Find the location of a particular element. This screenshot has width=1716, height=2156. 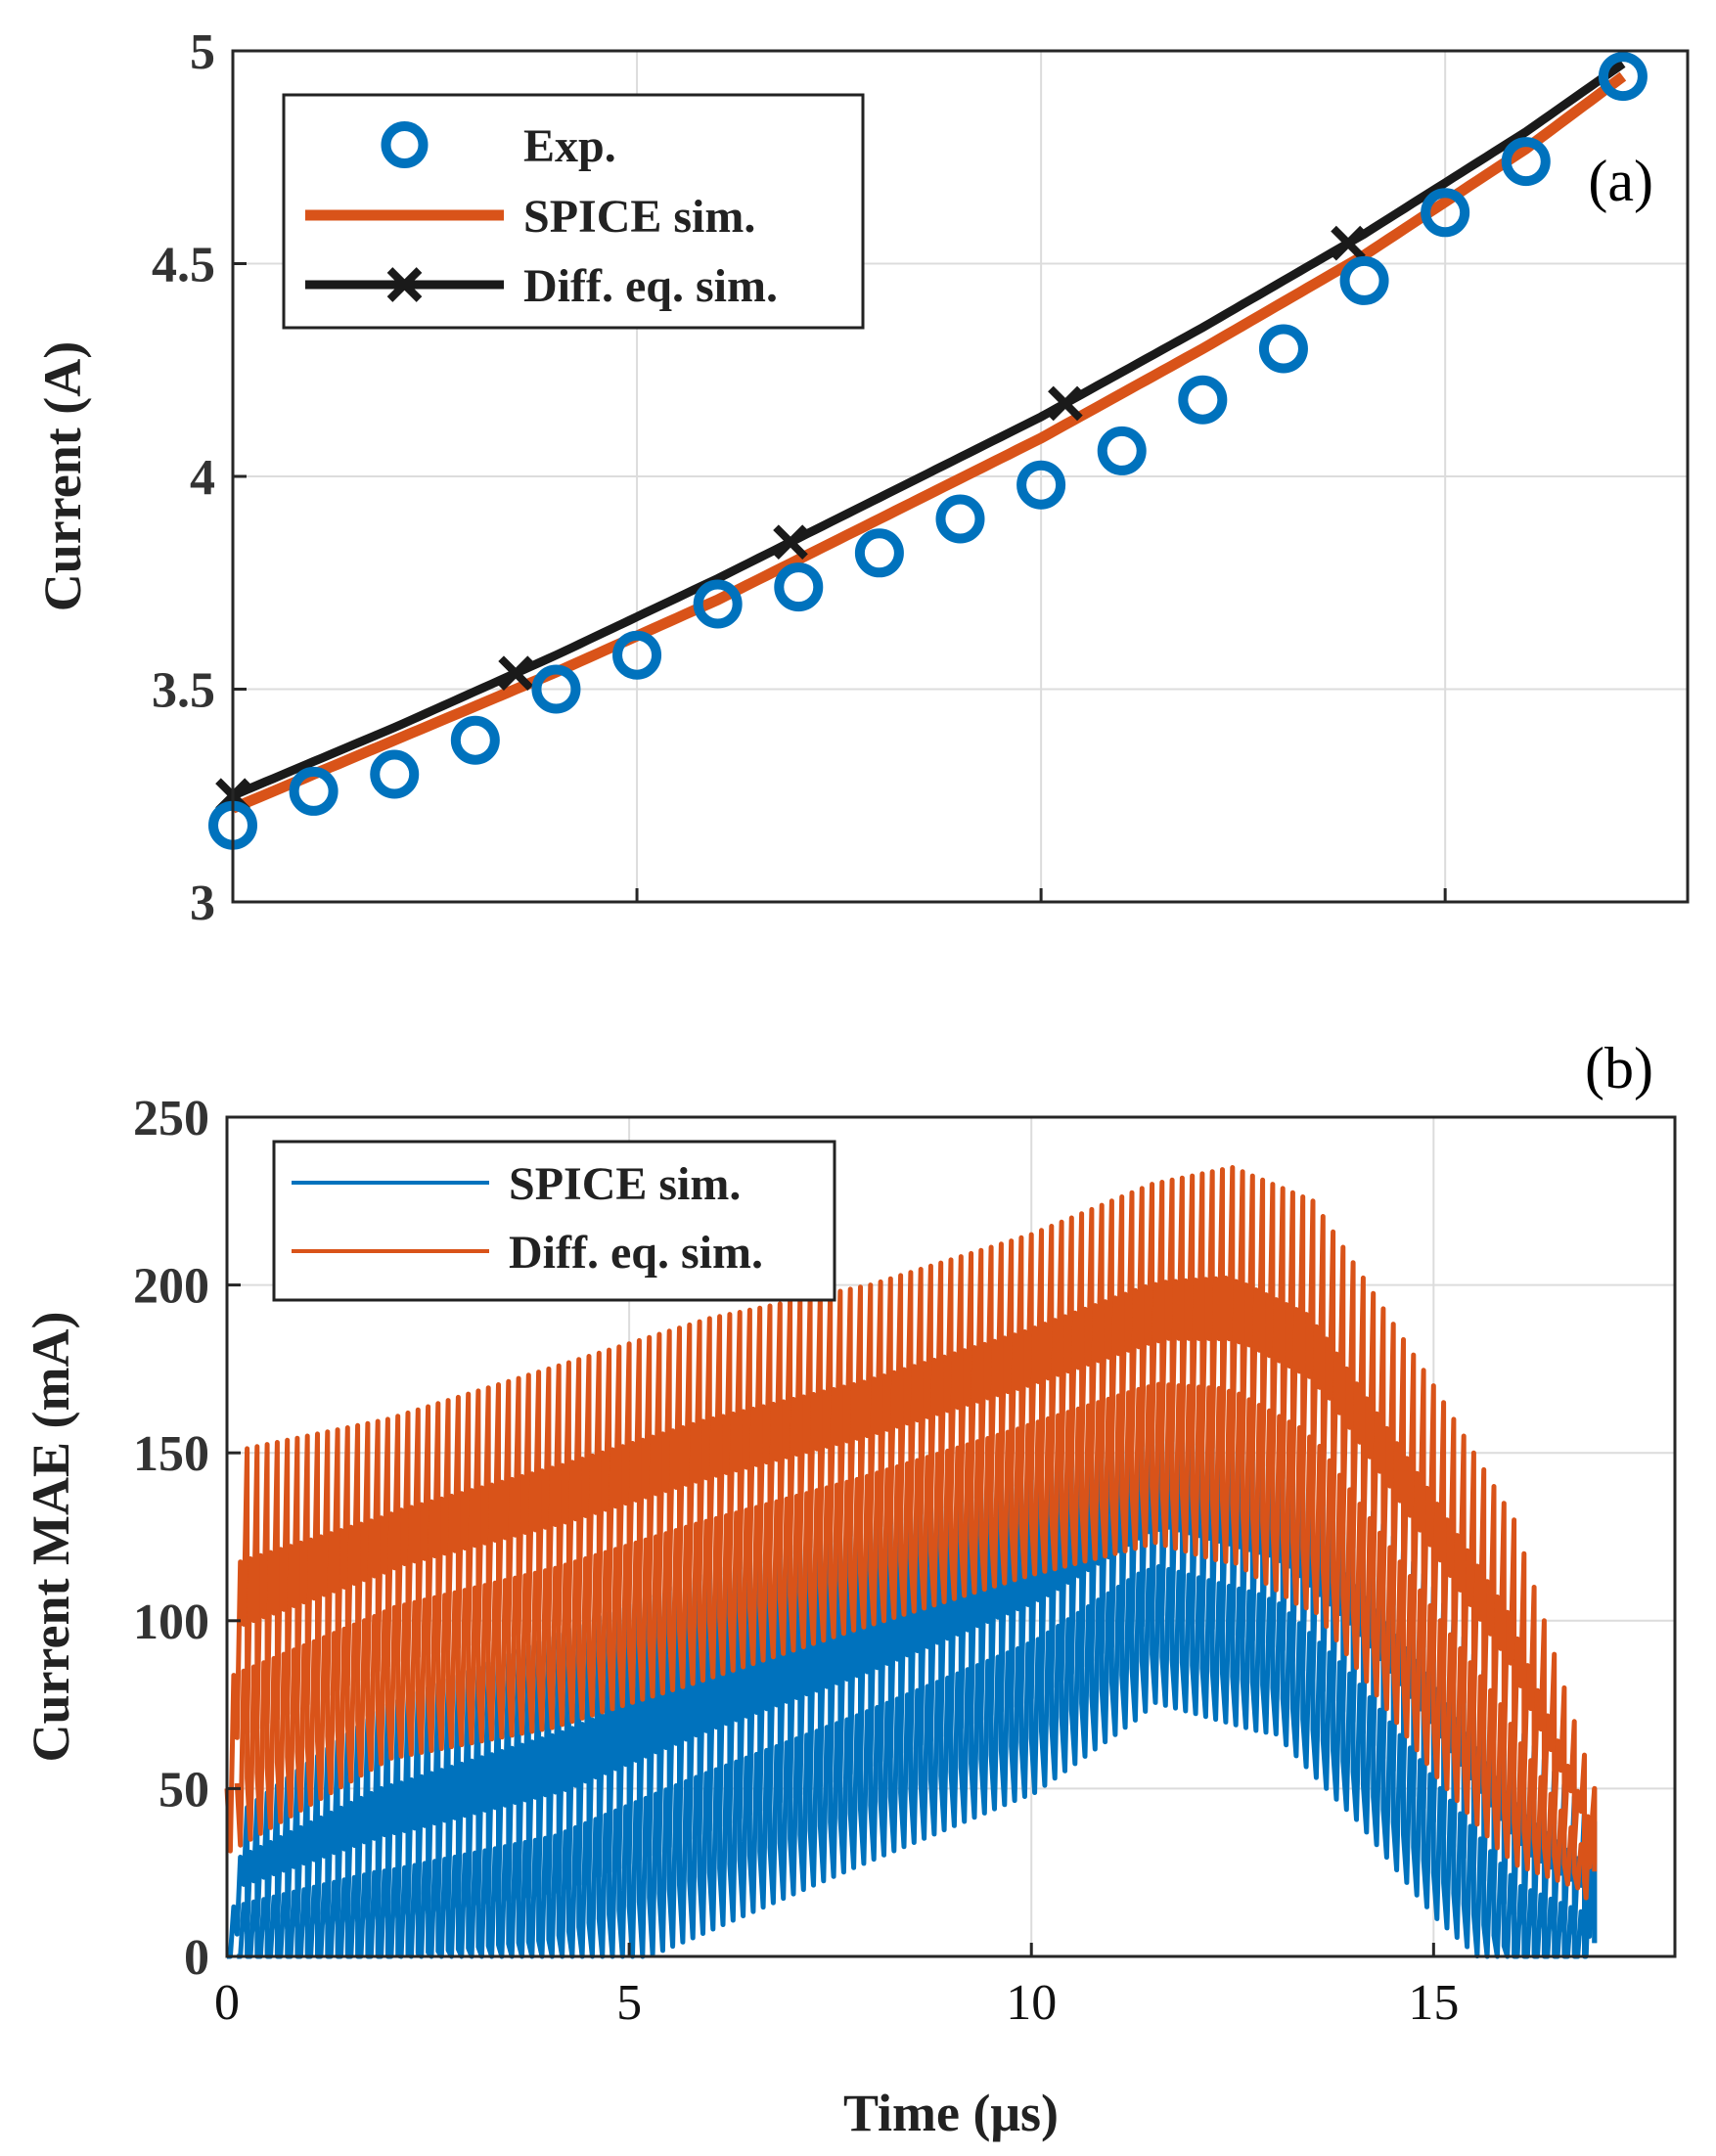

x-tick-label: 10 is located at coordinates (1031, 2003).